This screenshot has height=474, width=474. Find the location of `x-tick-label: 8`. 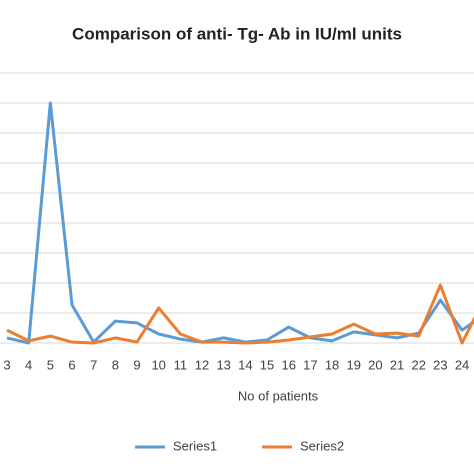

x-tick-label: 8 is located at coordinates (115, 364).